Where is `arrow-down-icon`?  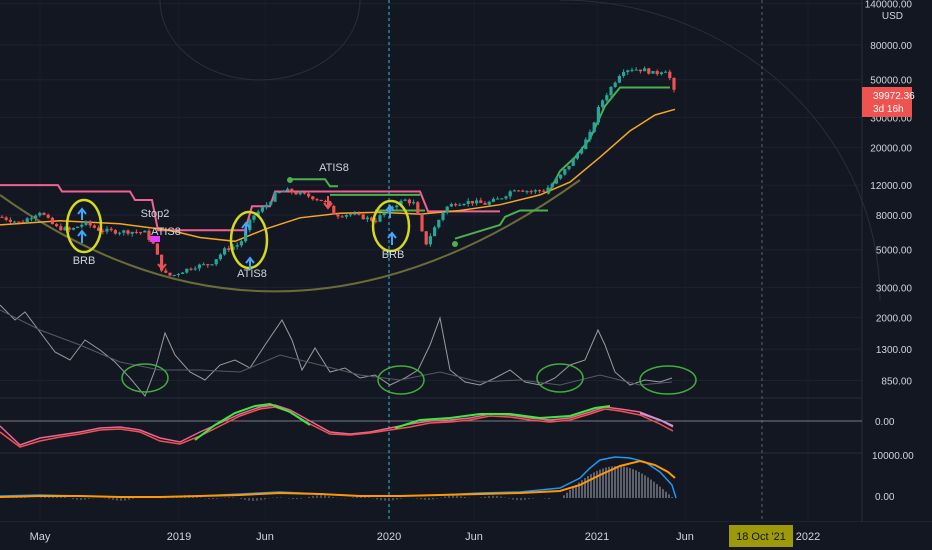 arrow-down-icon is located at coordinates (328, 203).